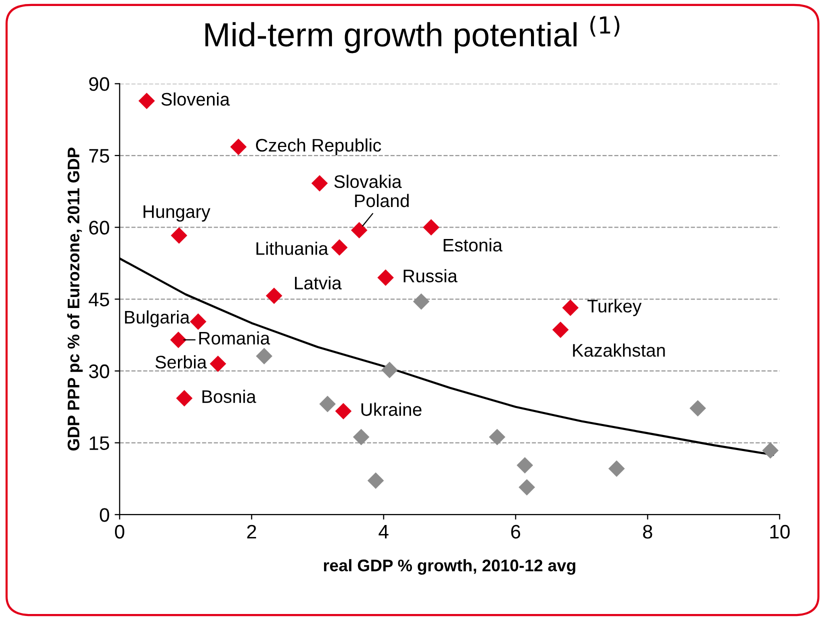 The image size is (825, 620). Describe the element at coordinates (157, 319) in the screenshot. I see `annotation: Bulgaria` at that location.